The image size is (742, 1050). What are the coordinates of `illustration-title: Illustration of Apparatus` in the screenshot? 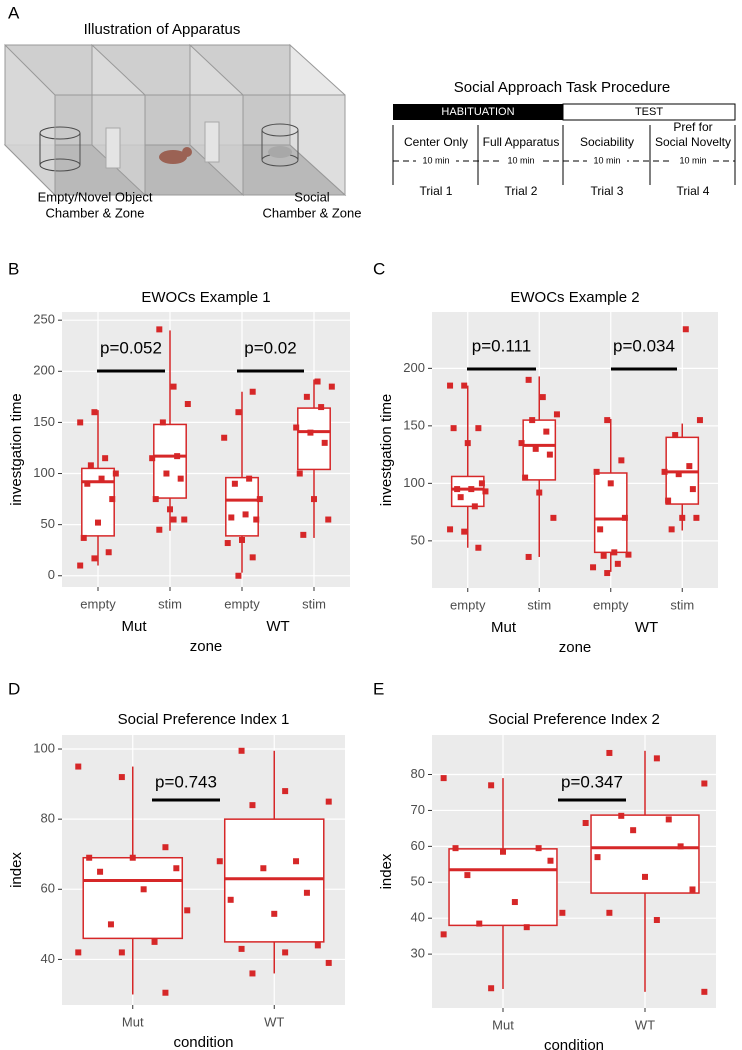 It's located at (162, 29).